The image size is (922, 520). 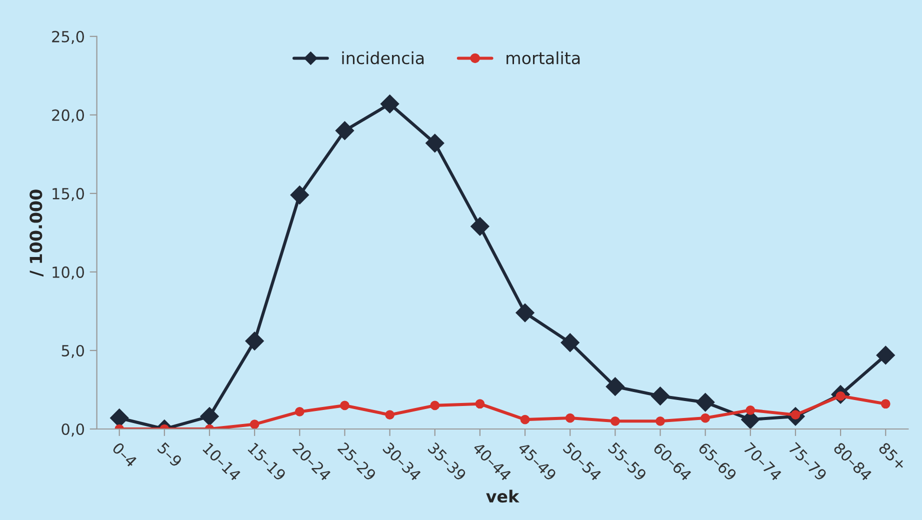 What do you see at coordinates (543, 57) in the screenshot?
I see `legend-label: mortalita` at bounding box center [543, 57].